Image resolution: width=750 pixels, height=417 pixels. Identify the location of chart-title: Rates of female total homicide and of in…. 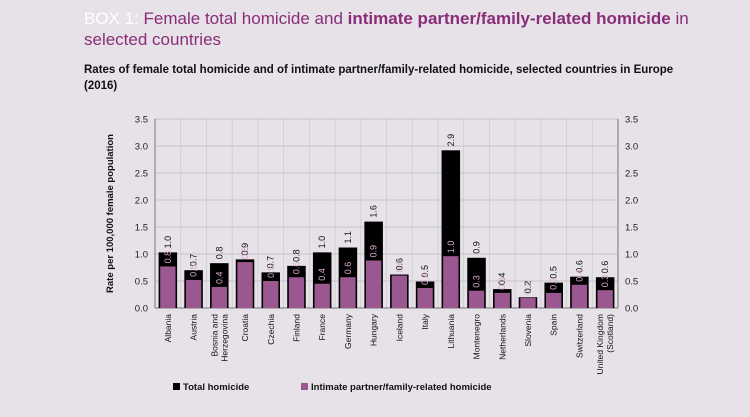
(379, 78).